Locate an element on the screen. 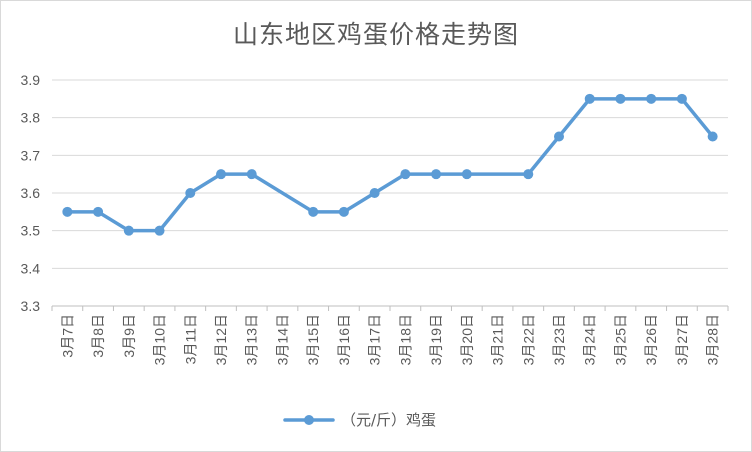 The width and height of the screenshot is (752, 452). legend-marker is located at coordinates (309, 420).